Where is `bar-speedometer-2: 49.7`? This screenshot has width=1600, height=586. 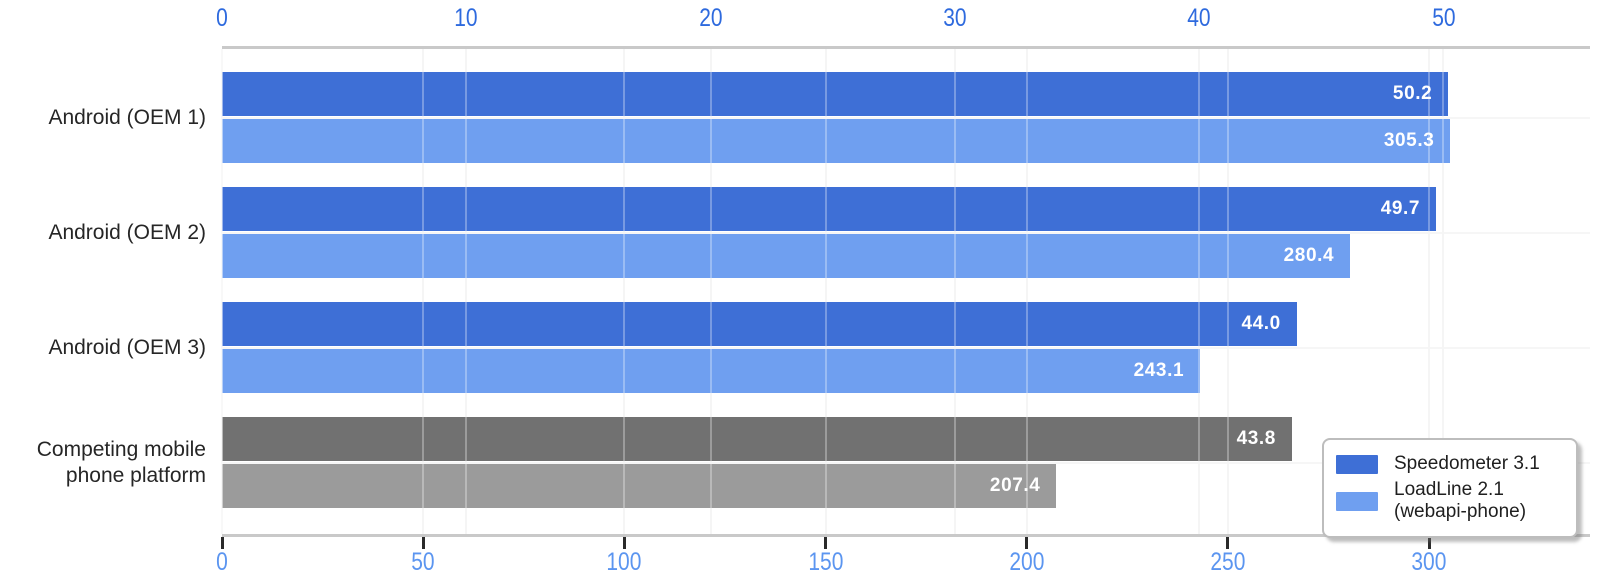
bar-speedometer-2: 49.7 is located at coordinates (829, 209).